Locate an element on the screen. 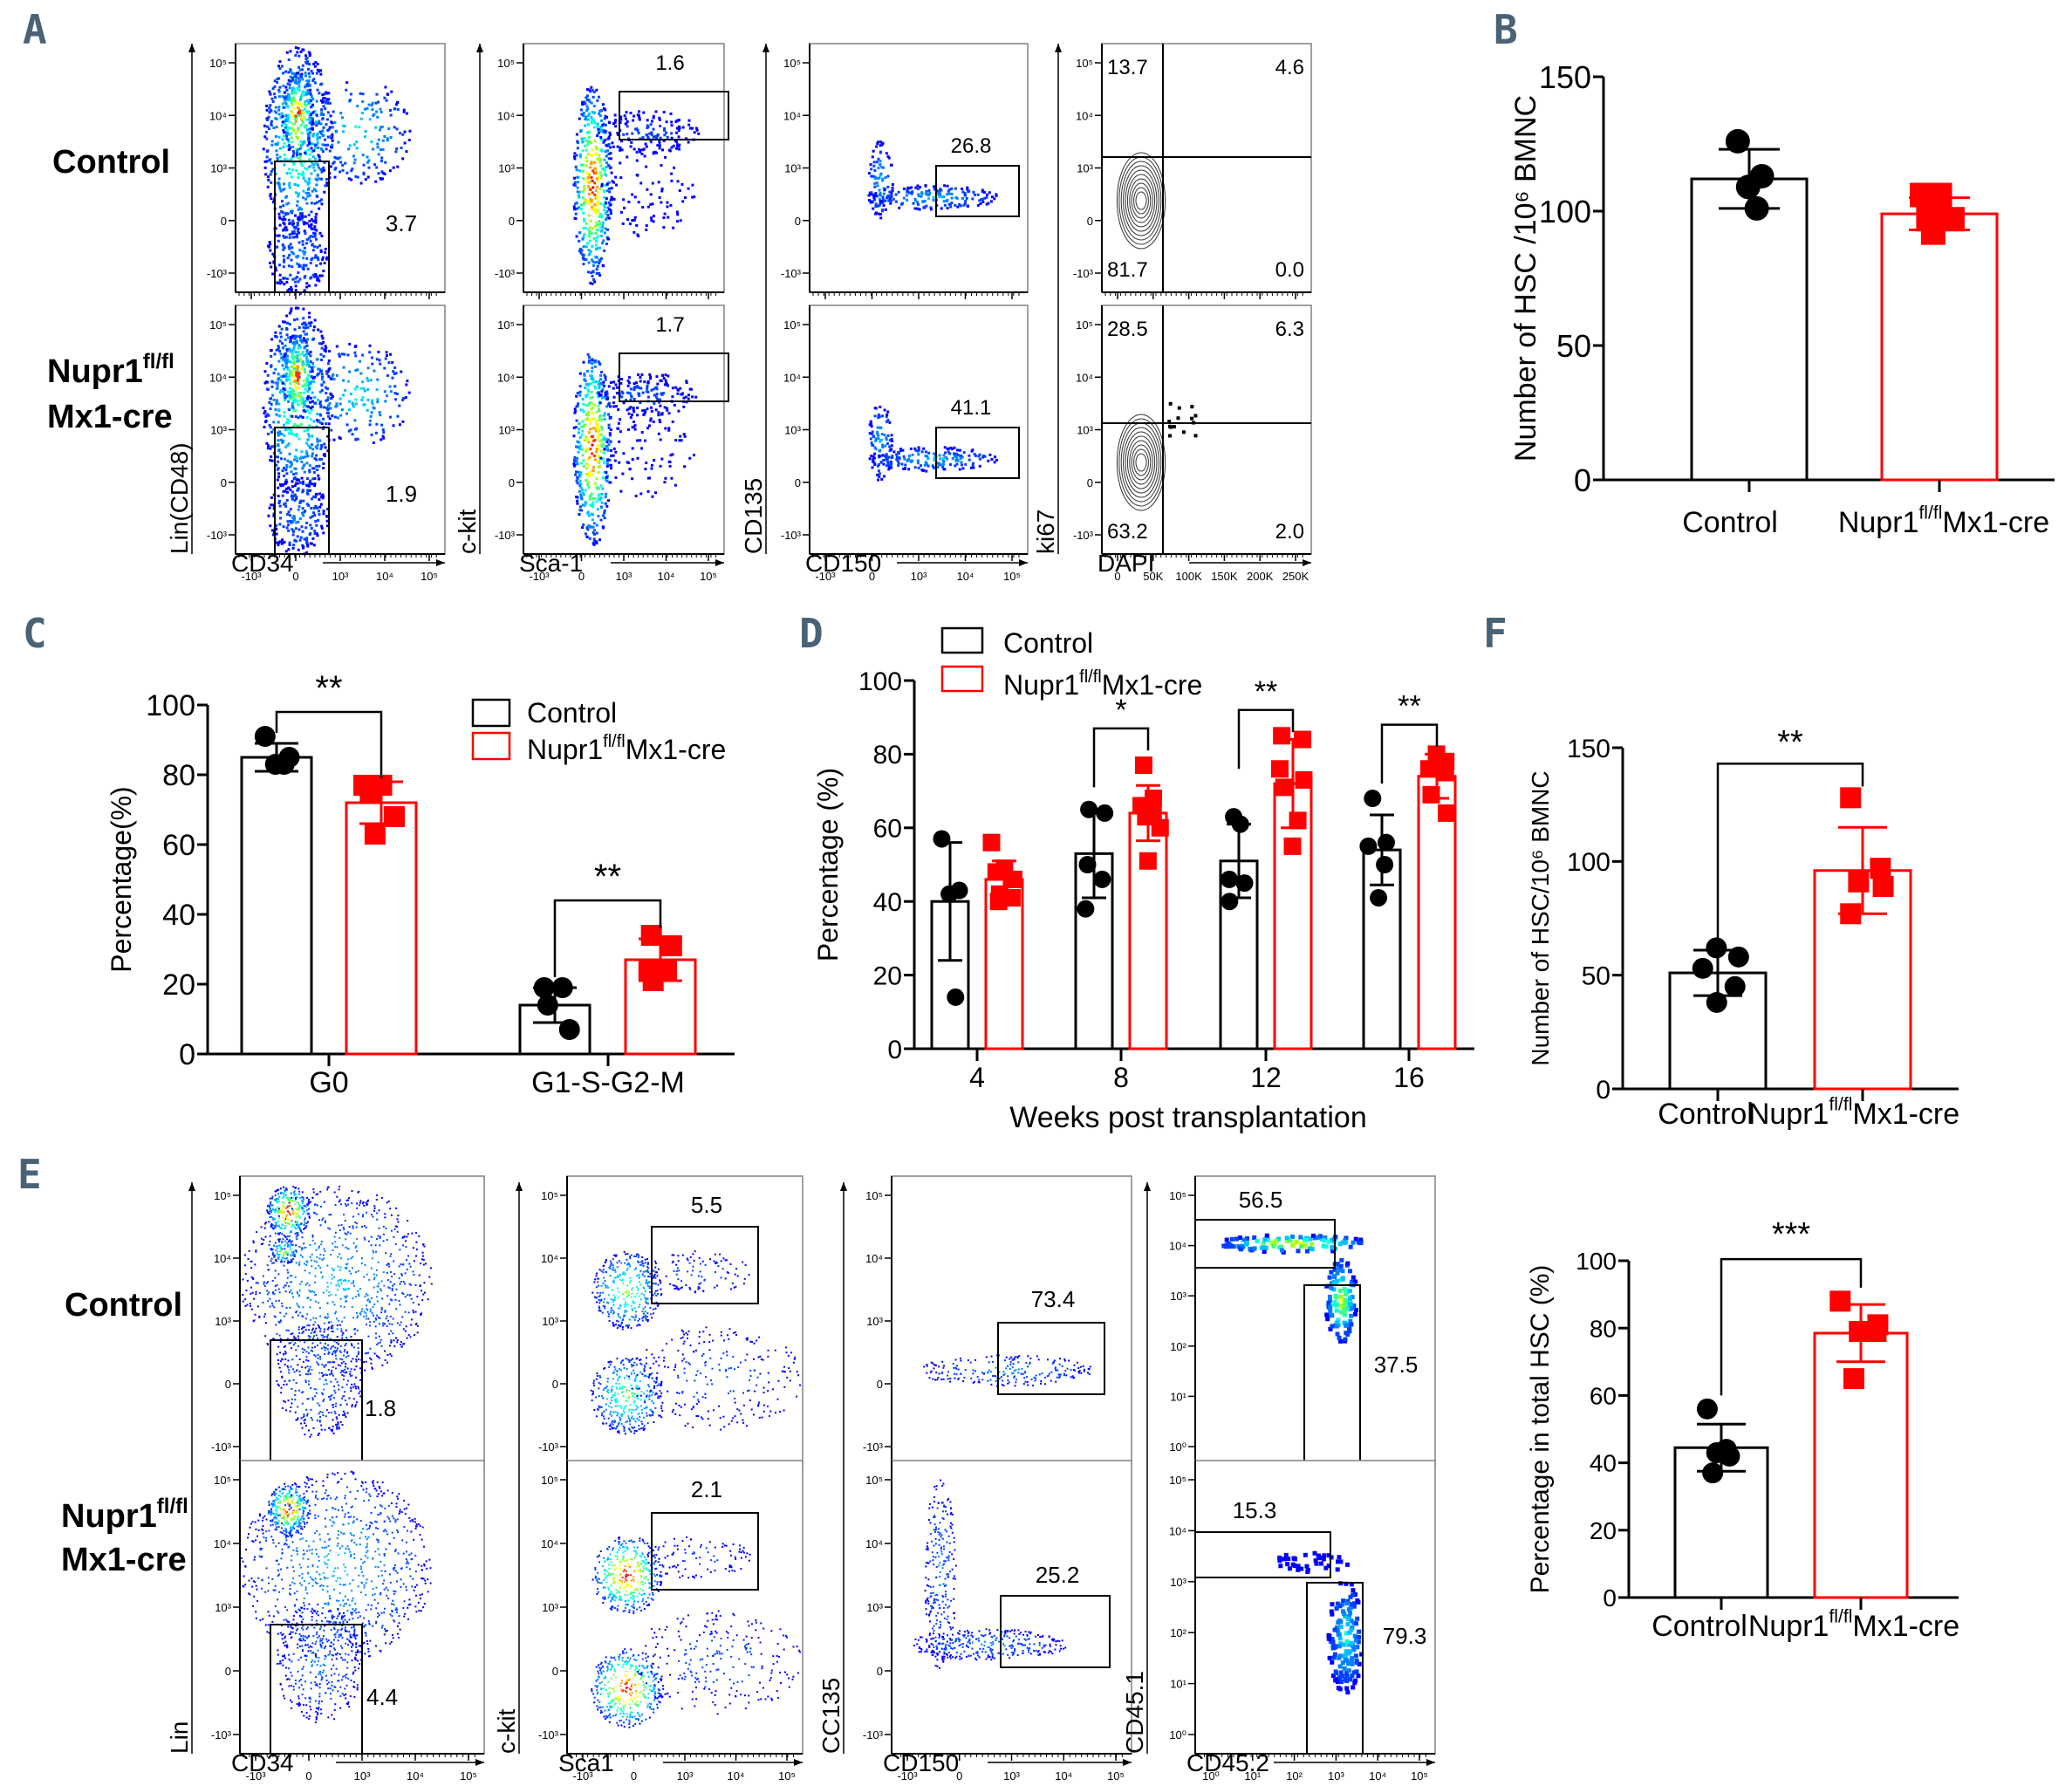  panel-label-c: C is located at coordinates (35, 634).